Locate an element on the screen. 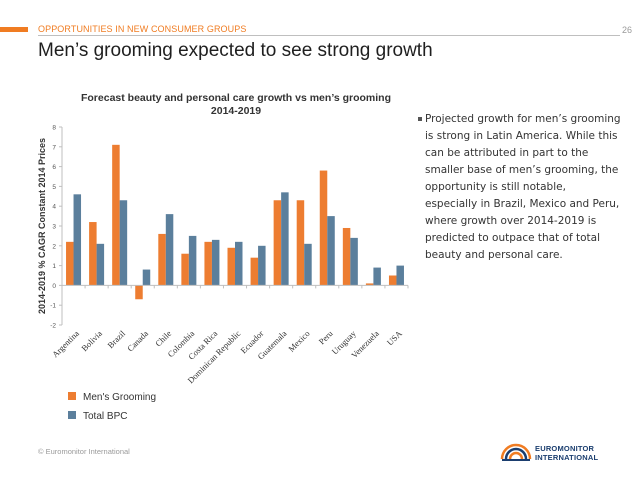 This screenshot has height=479, width=638. x-tick-label: Peru is located at coordinates (326, 337).